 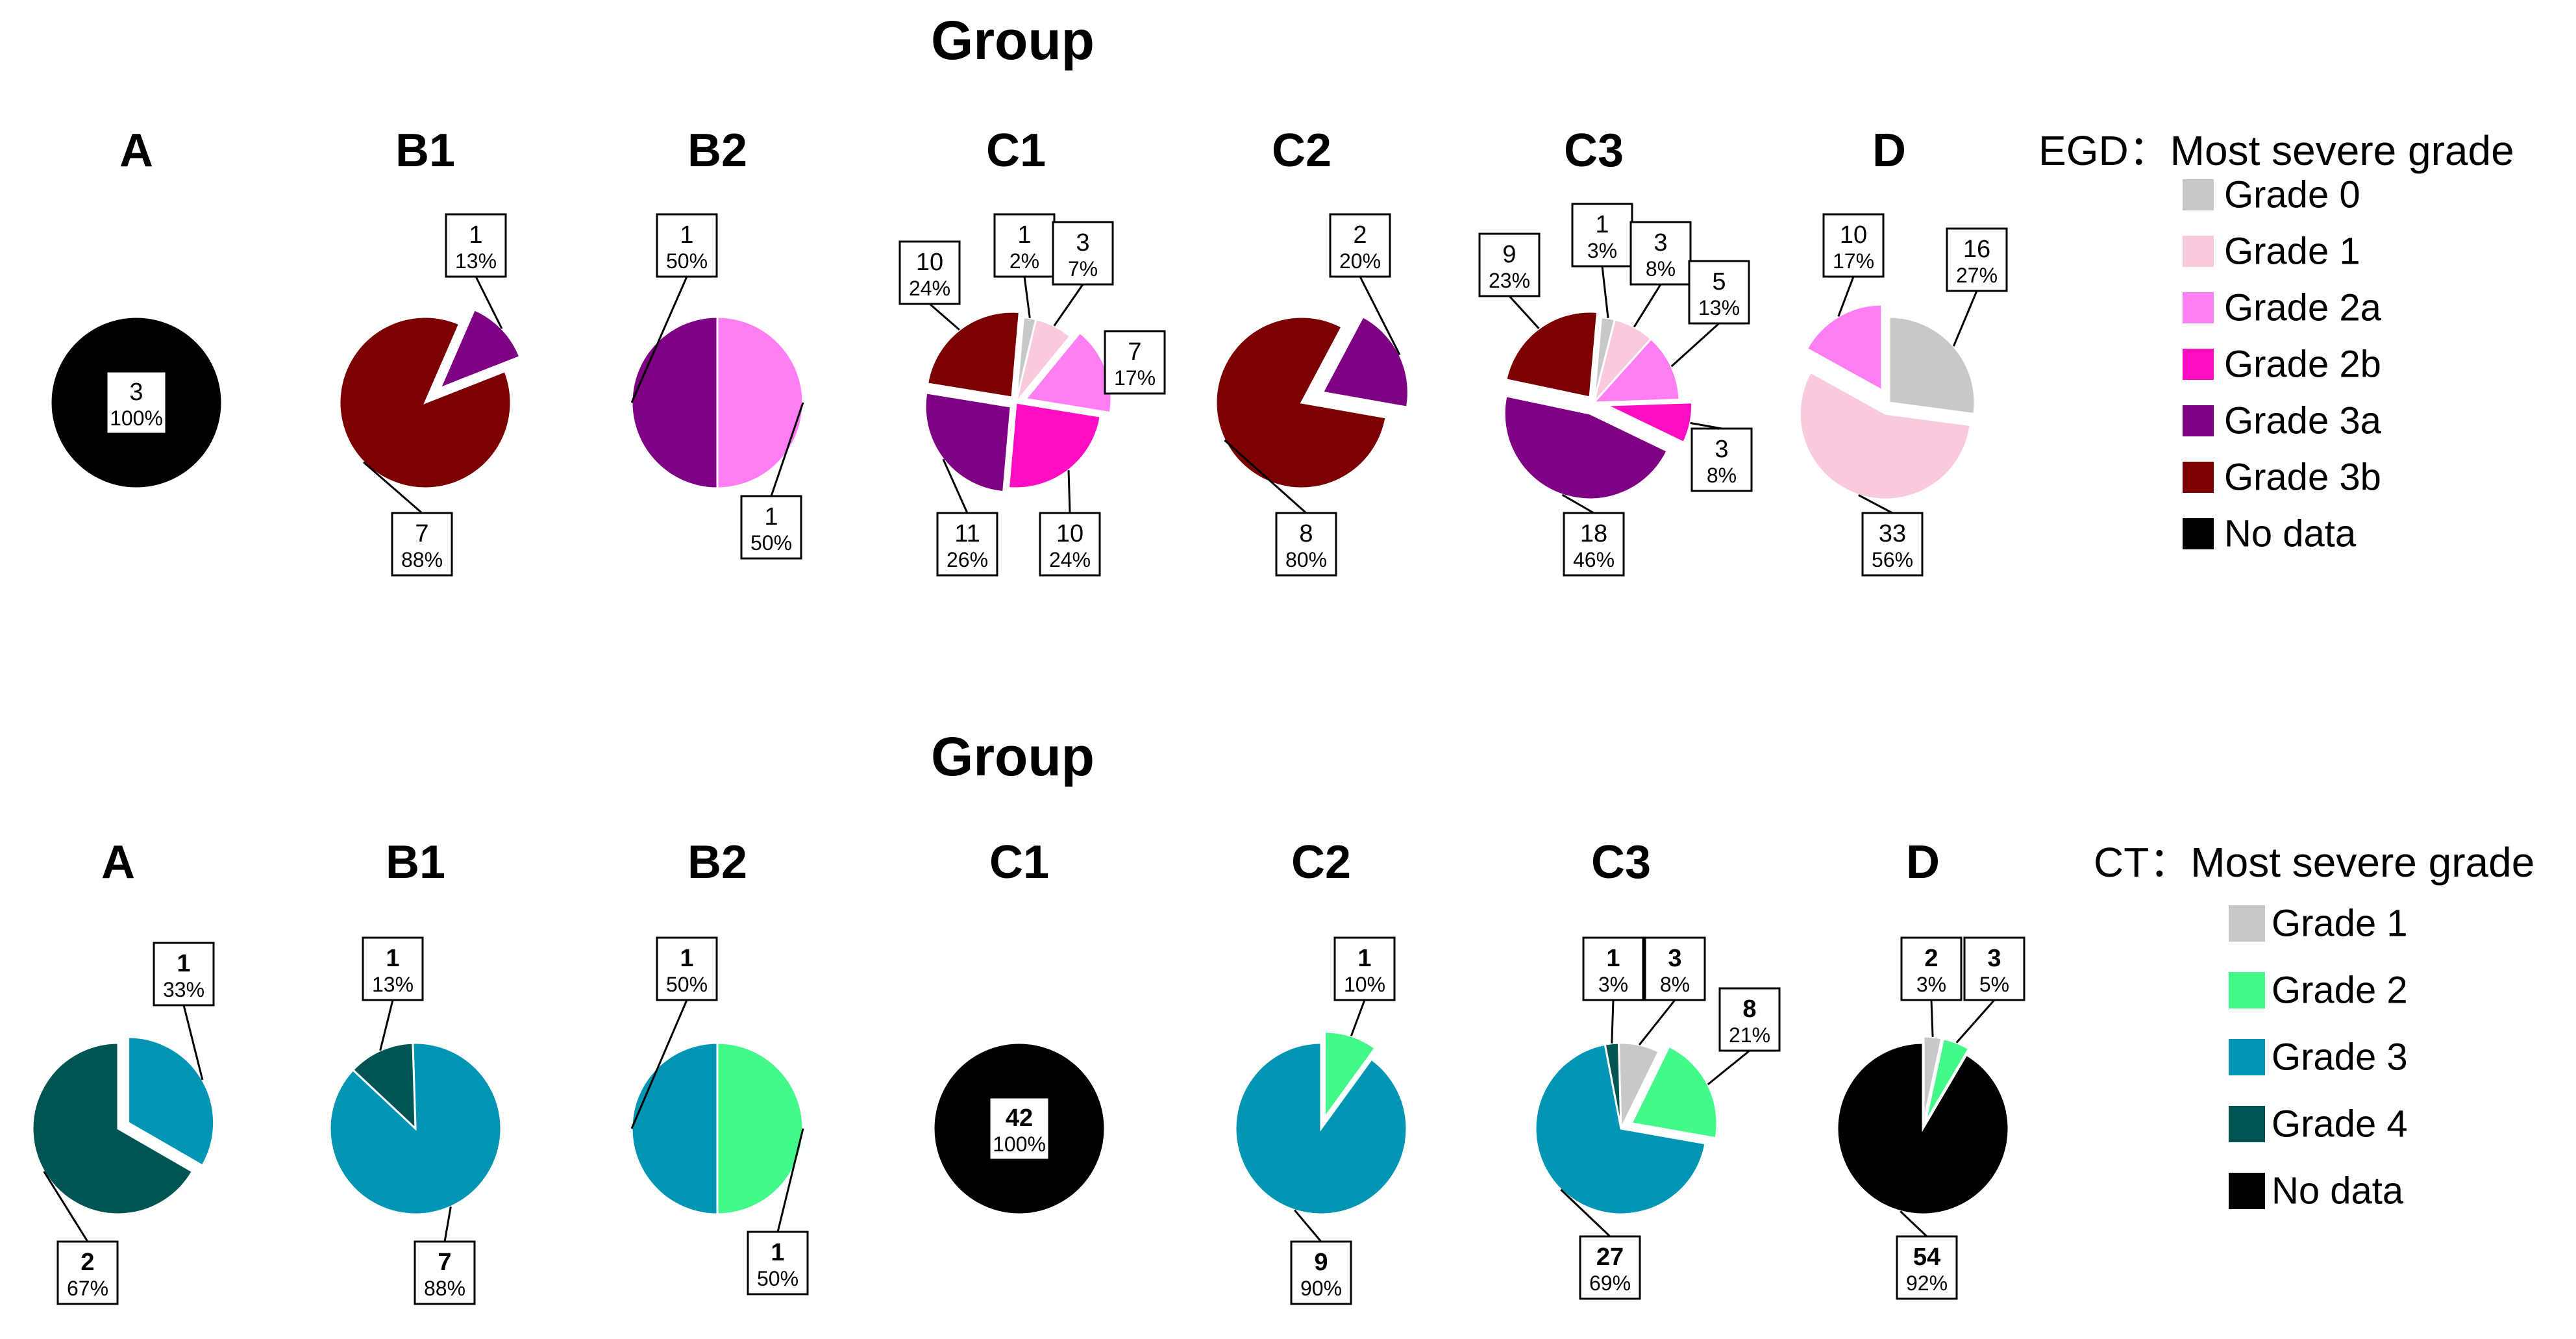 I want to click on data-label-count: 7, so click(x=421, y=533).